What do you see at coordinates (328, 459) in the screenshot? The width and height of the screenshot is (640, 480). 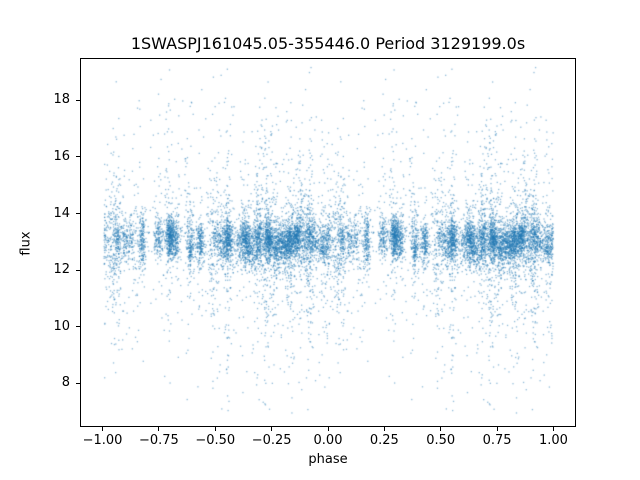 I see `x-axis-label: phase` at bounding box center [328, 459].